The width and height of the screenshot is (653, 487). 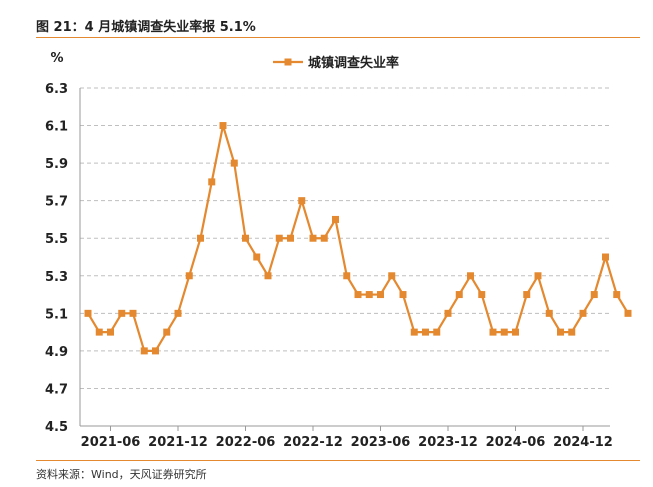 What do you see at coordinates (56, 58) in the screenshot?
I see `y-axis-unit: %` at bounding box center [56, 58].